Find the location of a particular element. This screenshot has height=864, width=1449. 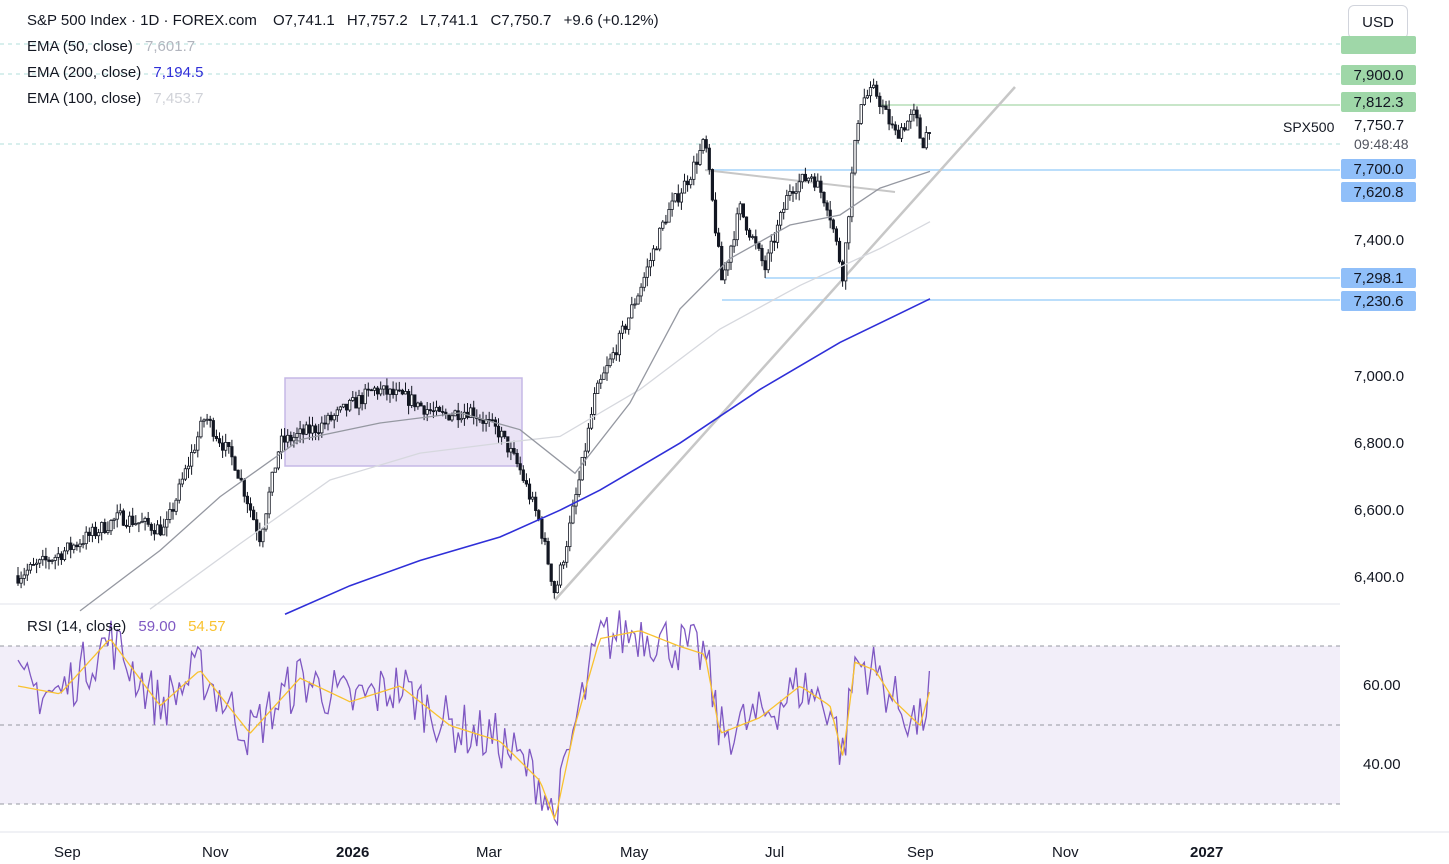

time-tick: 2026 is located at coordinates (353, 852).